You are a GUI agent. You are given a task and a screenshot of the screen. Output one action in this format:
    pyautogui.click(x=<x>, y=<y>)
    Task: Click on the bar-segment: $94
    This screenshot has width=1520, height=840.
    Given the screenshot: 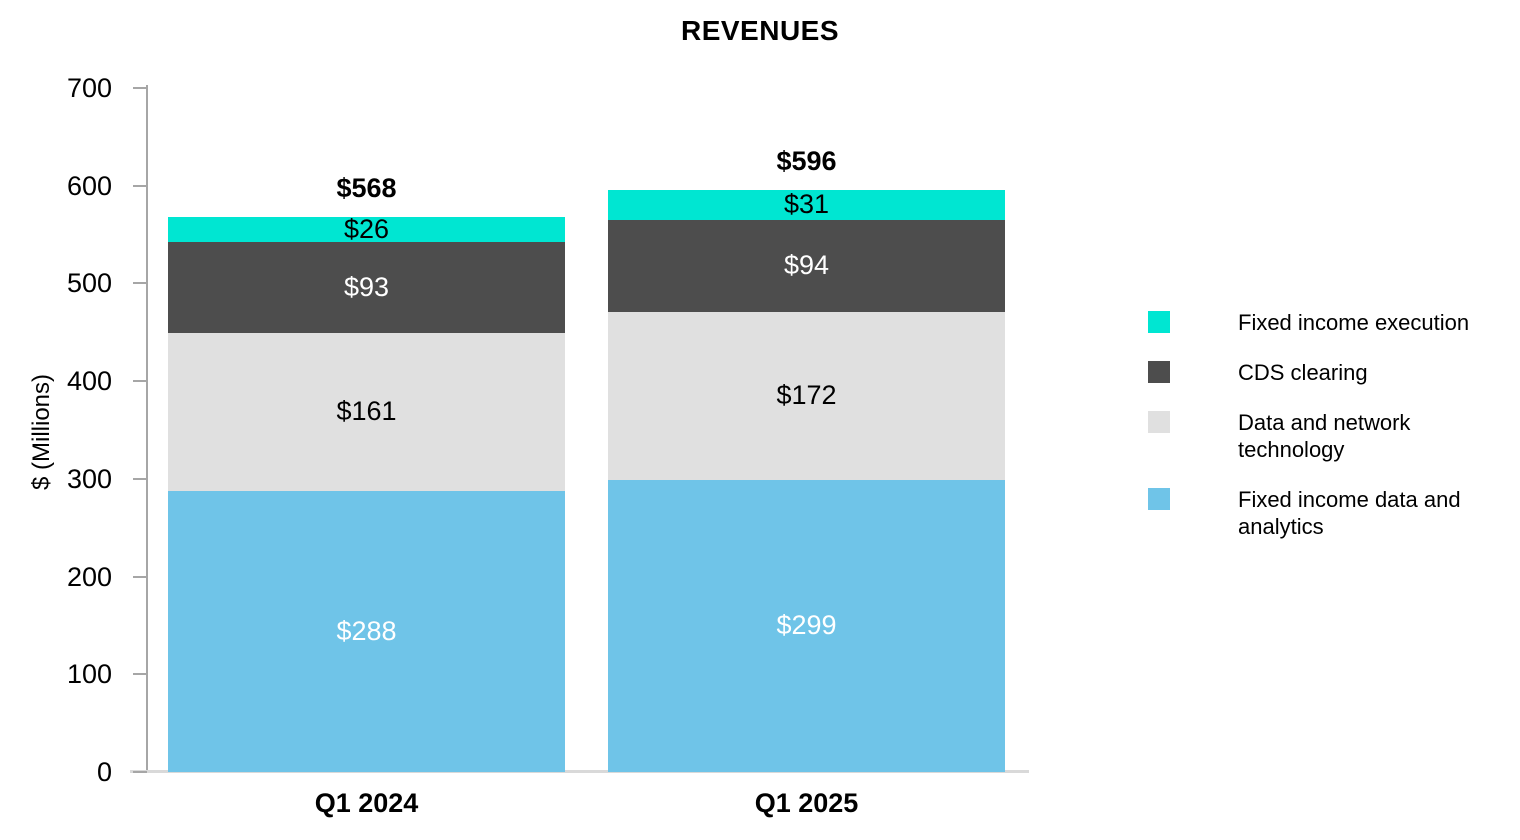 What is the action you would take?
    pyautogui.click(x=806, y=265)
    